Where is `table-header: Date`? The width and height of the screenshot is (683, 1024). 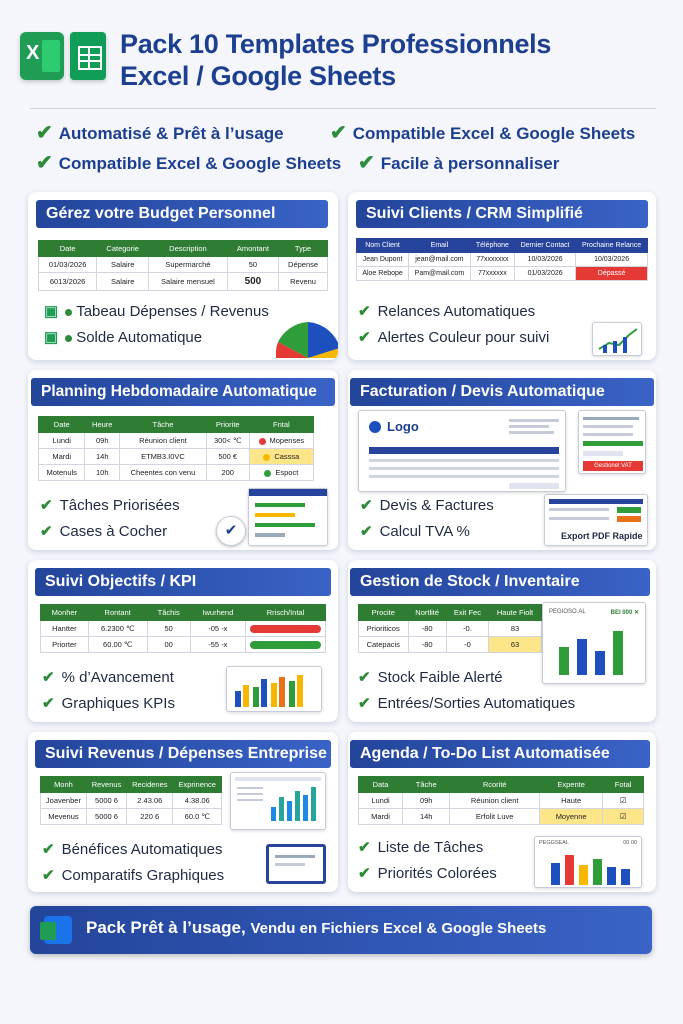
table-header: Date is located at coordinates (61, 424).